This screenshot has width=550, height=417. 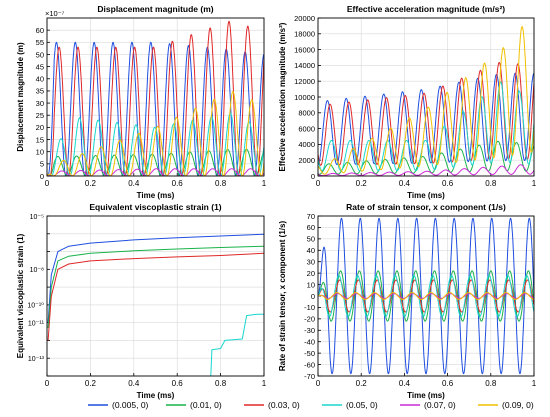 What do you see at coordinates (42, 176) in the screenshot?
I see `y-tick-label: 0` at bounding box center [42, 176].